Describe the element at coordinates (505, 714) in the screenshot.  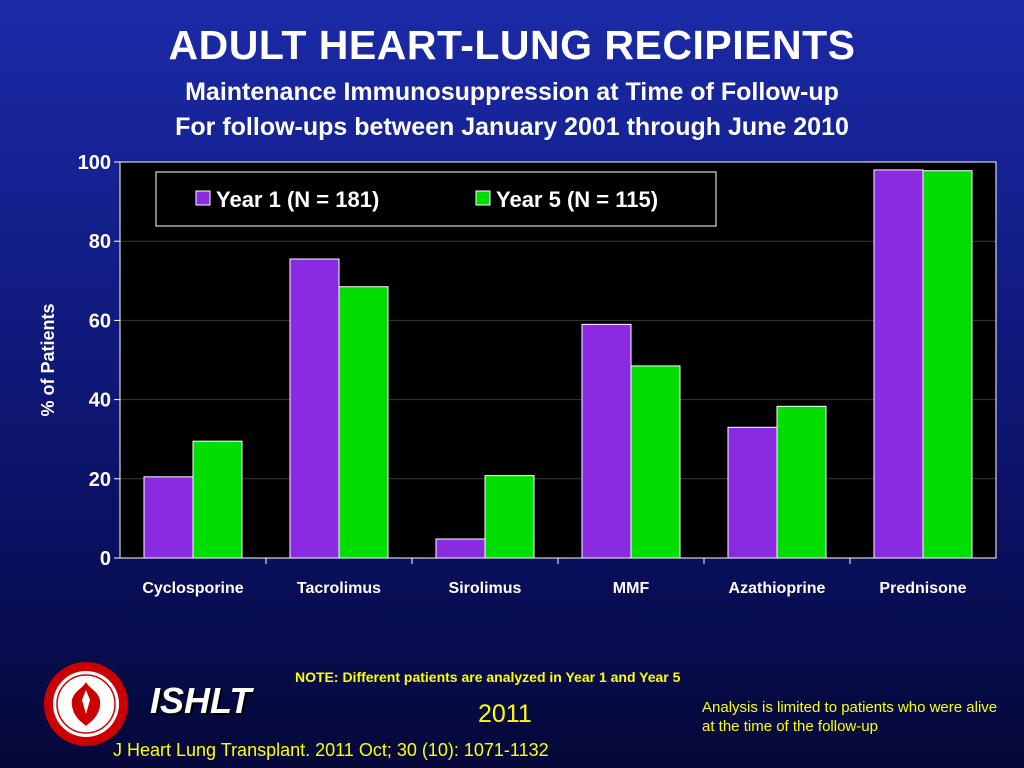
I see `report-year: 2011` at that location.